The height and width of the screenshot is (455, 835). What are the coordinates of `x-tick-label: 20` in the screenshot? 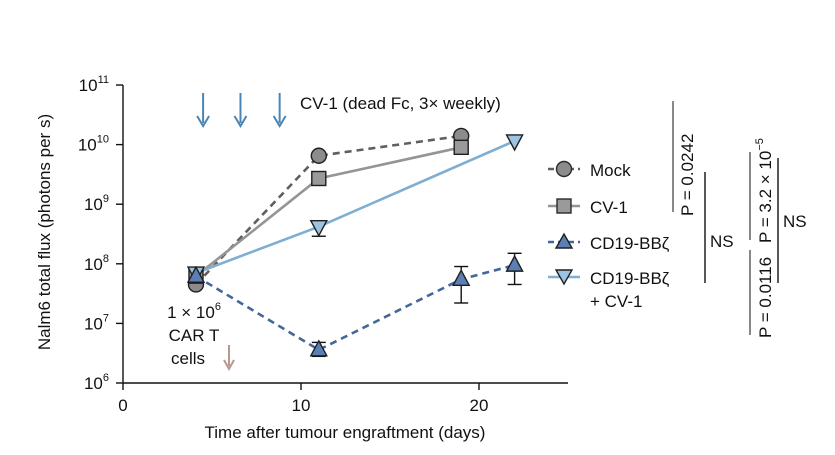 It's located at (479, 405).